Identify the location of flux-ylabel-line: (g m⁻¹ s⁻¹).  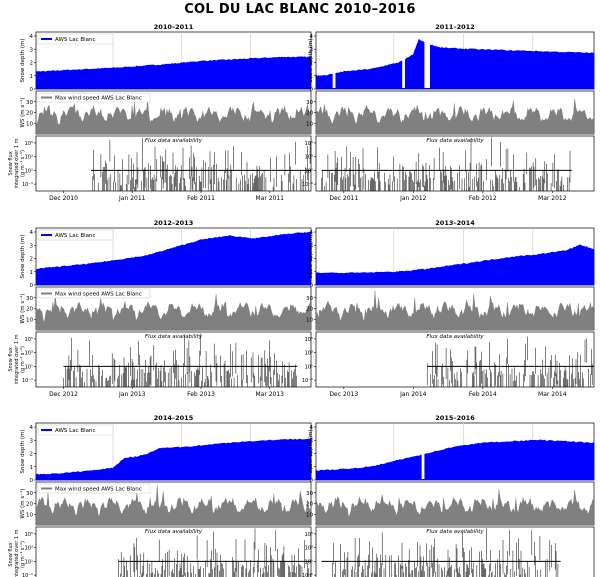
(23, 163).